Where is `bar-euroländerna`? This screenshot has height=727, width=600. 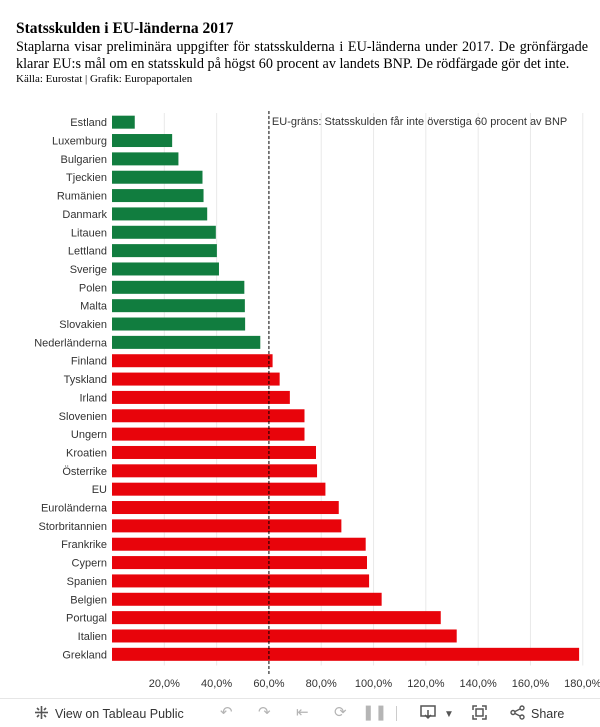
bar-euroländerna is located at coordinates (225, 508).